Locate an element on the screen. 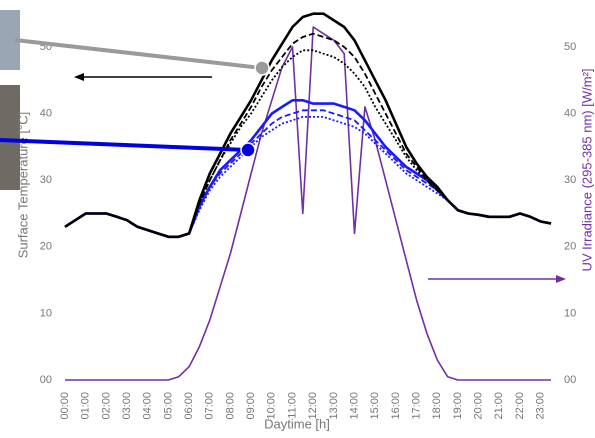 Image resolution: width=595 pixels, height=438 pixels. x-axis-title: Daytime [h] is located at coordinates (297, 423).